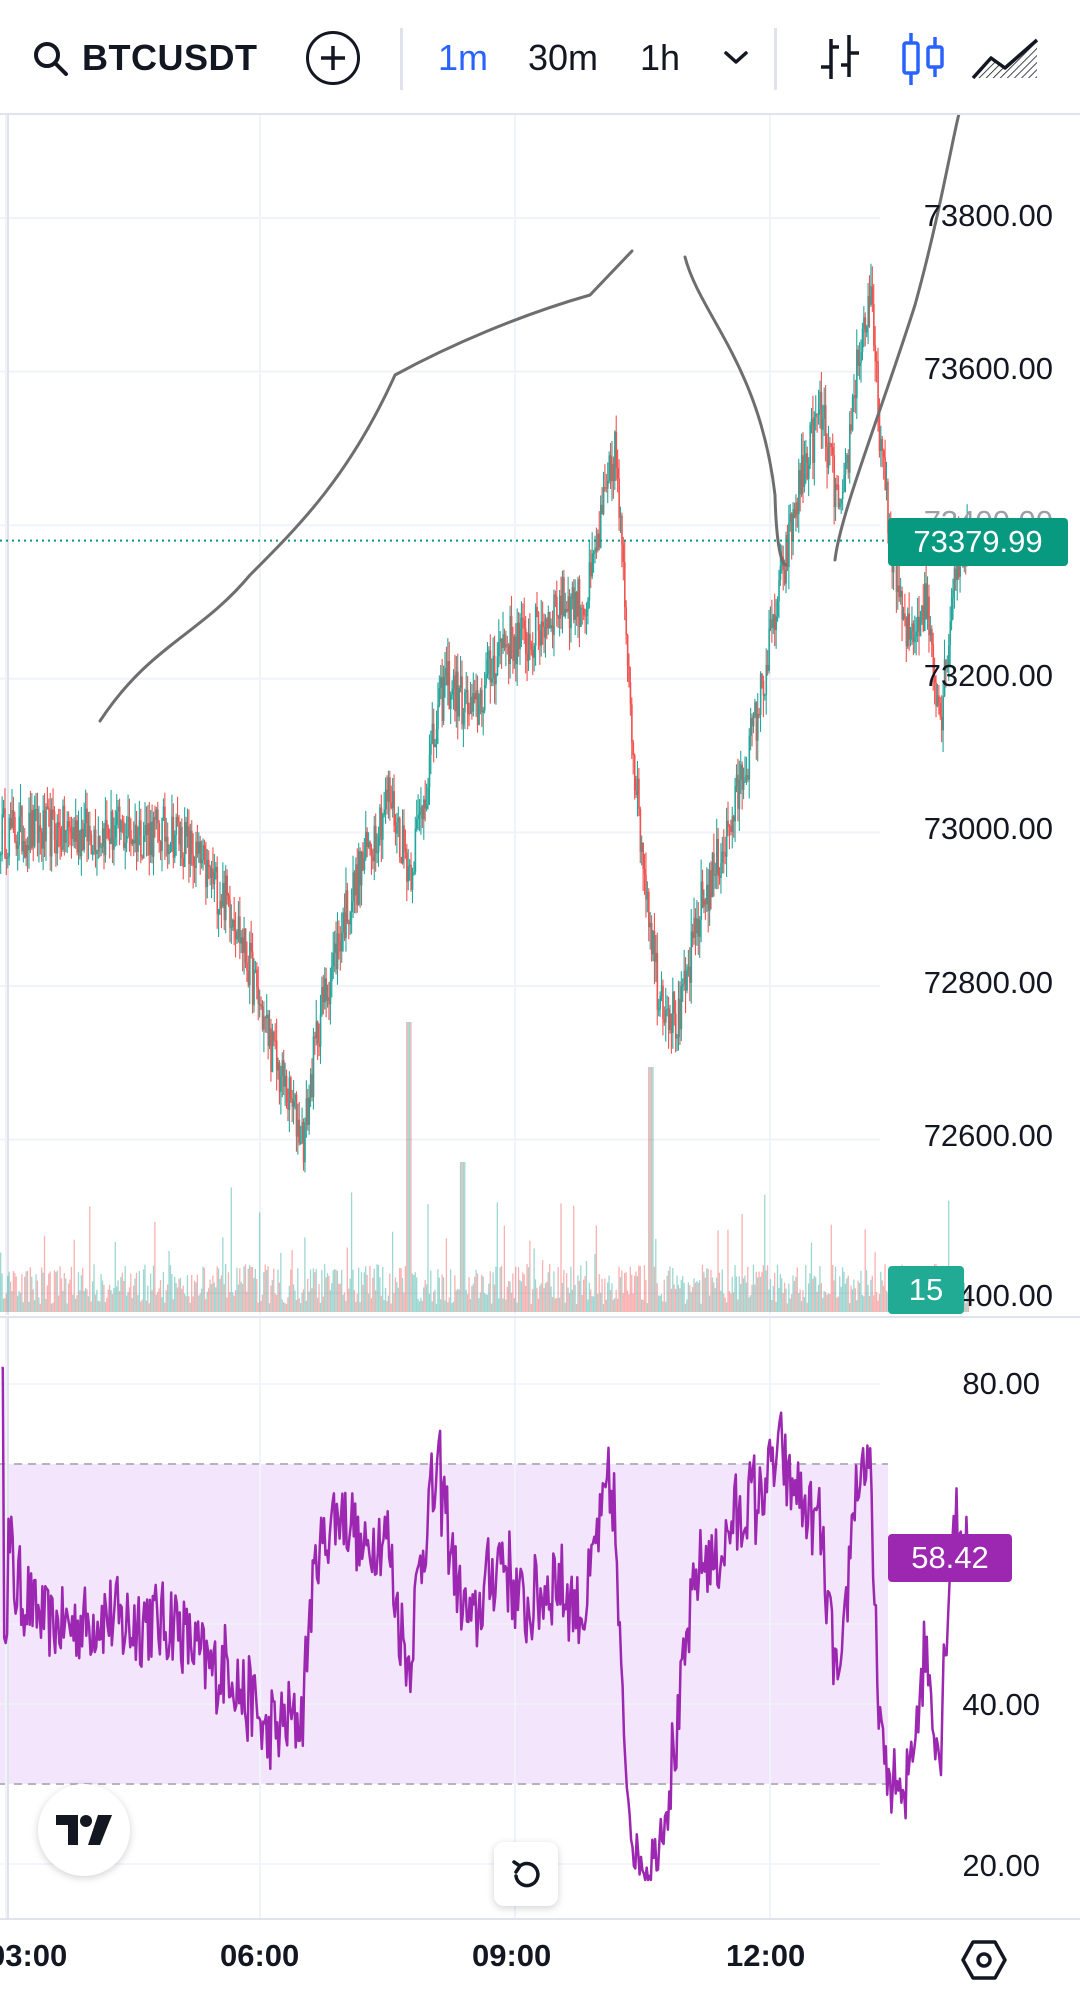 The width and height of the screenshot is (1080, 2000). What do you see at coordinates (526, 1874) in the screenshot?
I see `reset-chart-button` at bounding box center [526, 1874].